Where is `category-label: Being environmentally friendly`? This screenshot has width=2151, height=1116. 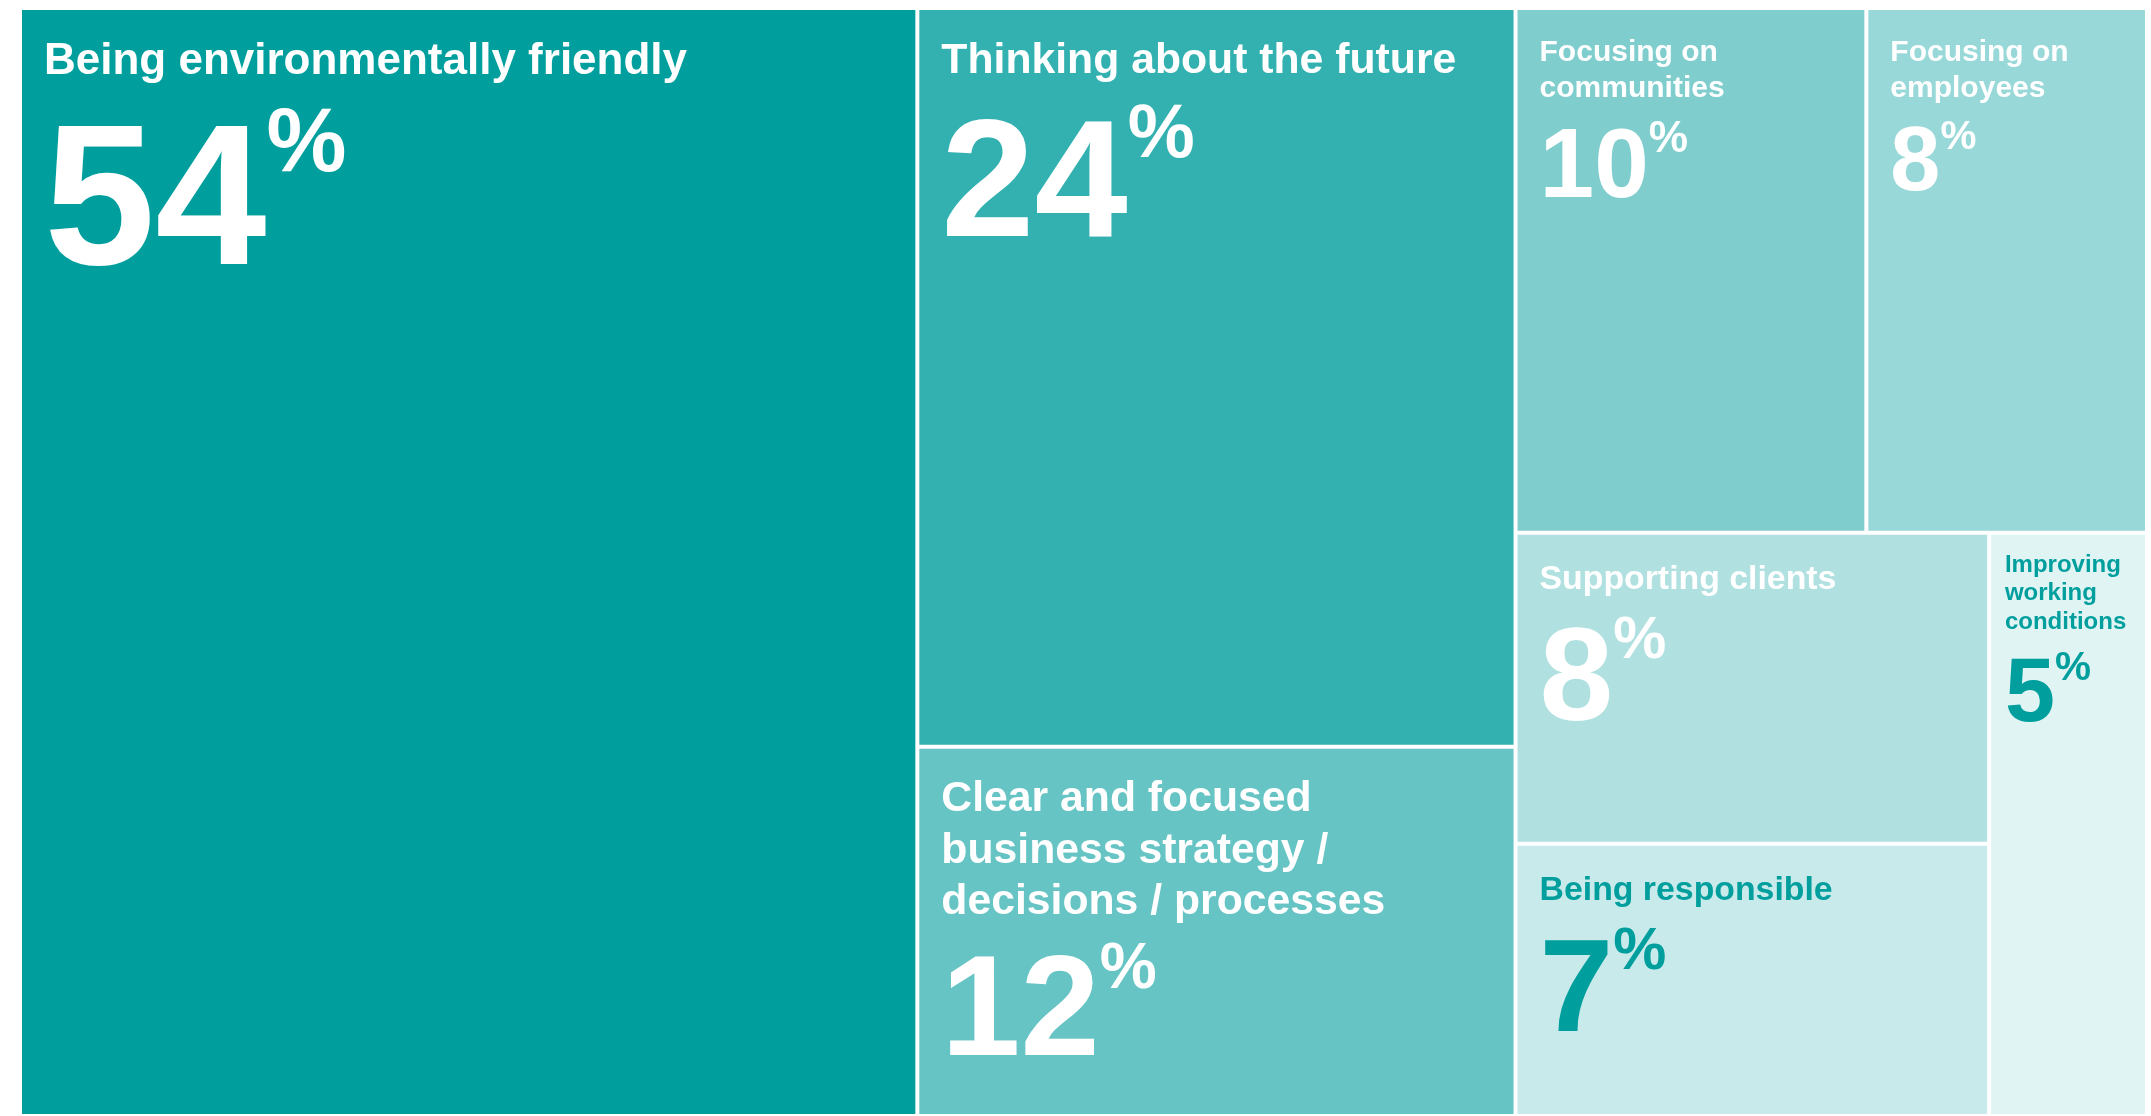 category-label: Being environmentally friendly is located at coordinates (366, 58).